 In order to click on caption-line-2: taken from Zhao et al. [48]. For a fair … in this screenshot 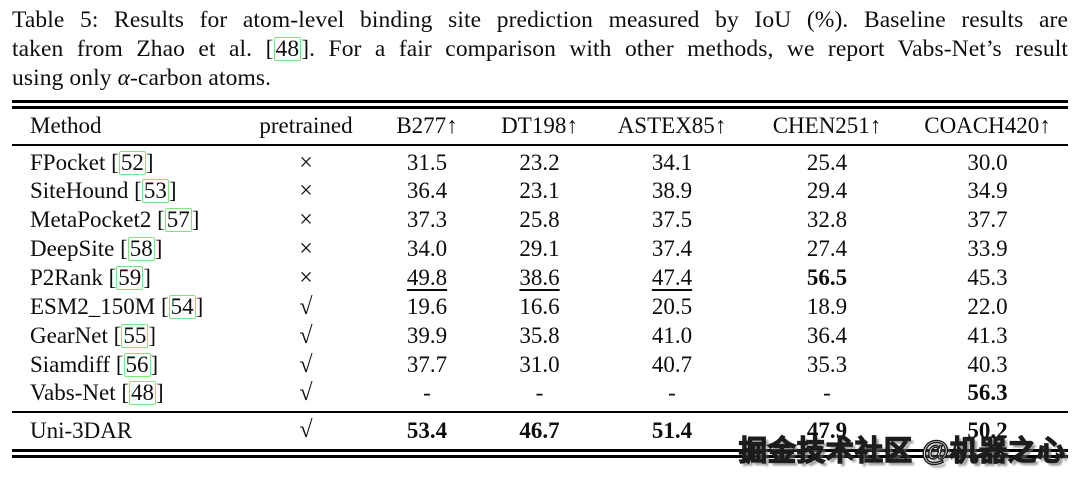, I will do `click(540, 49)`.